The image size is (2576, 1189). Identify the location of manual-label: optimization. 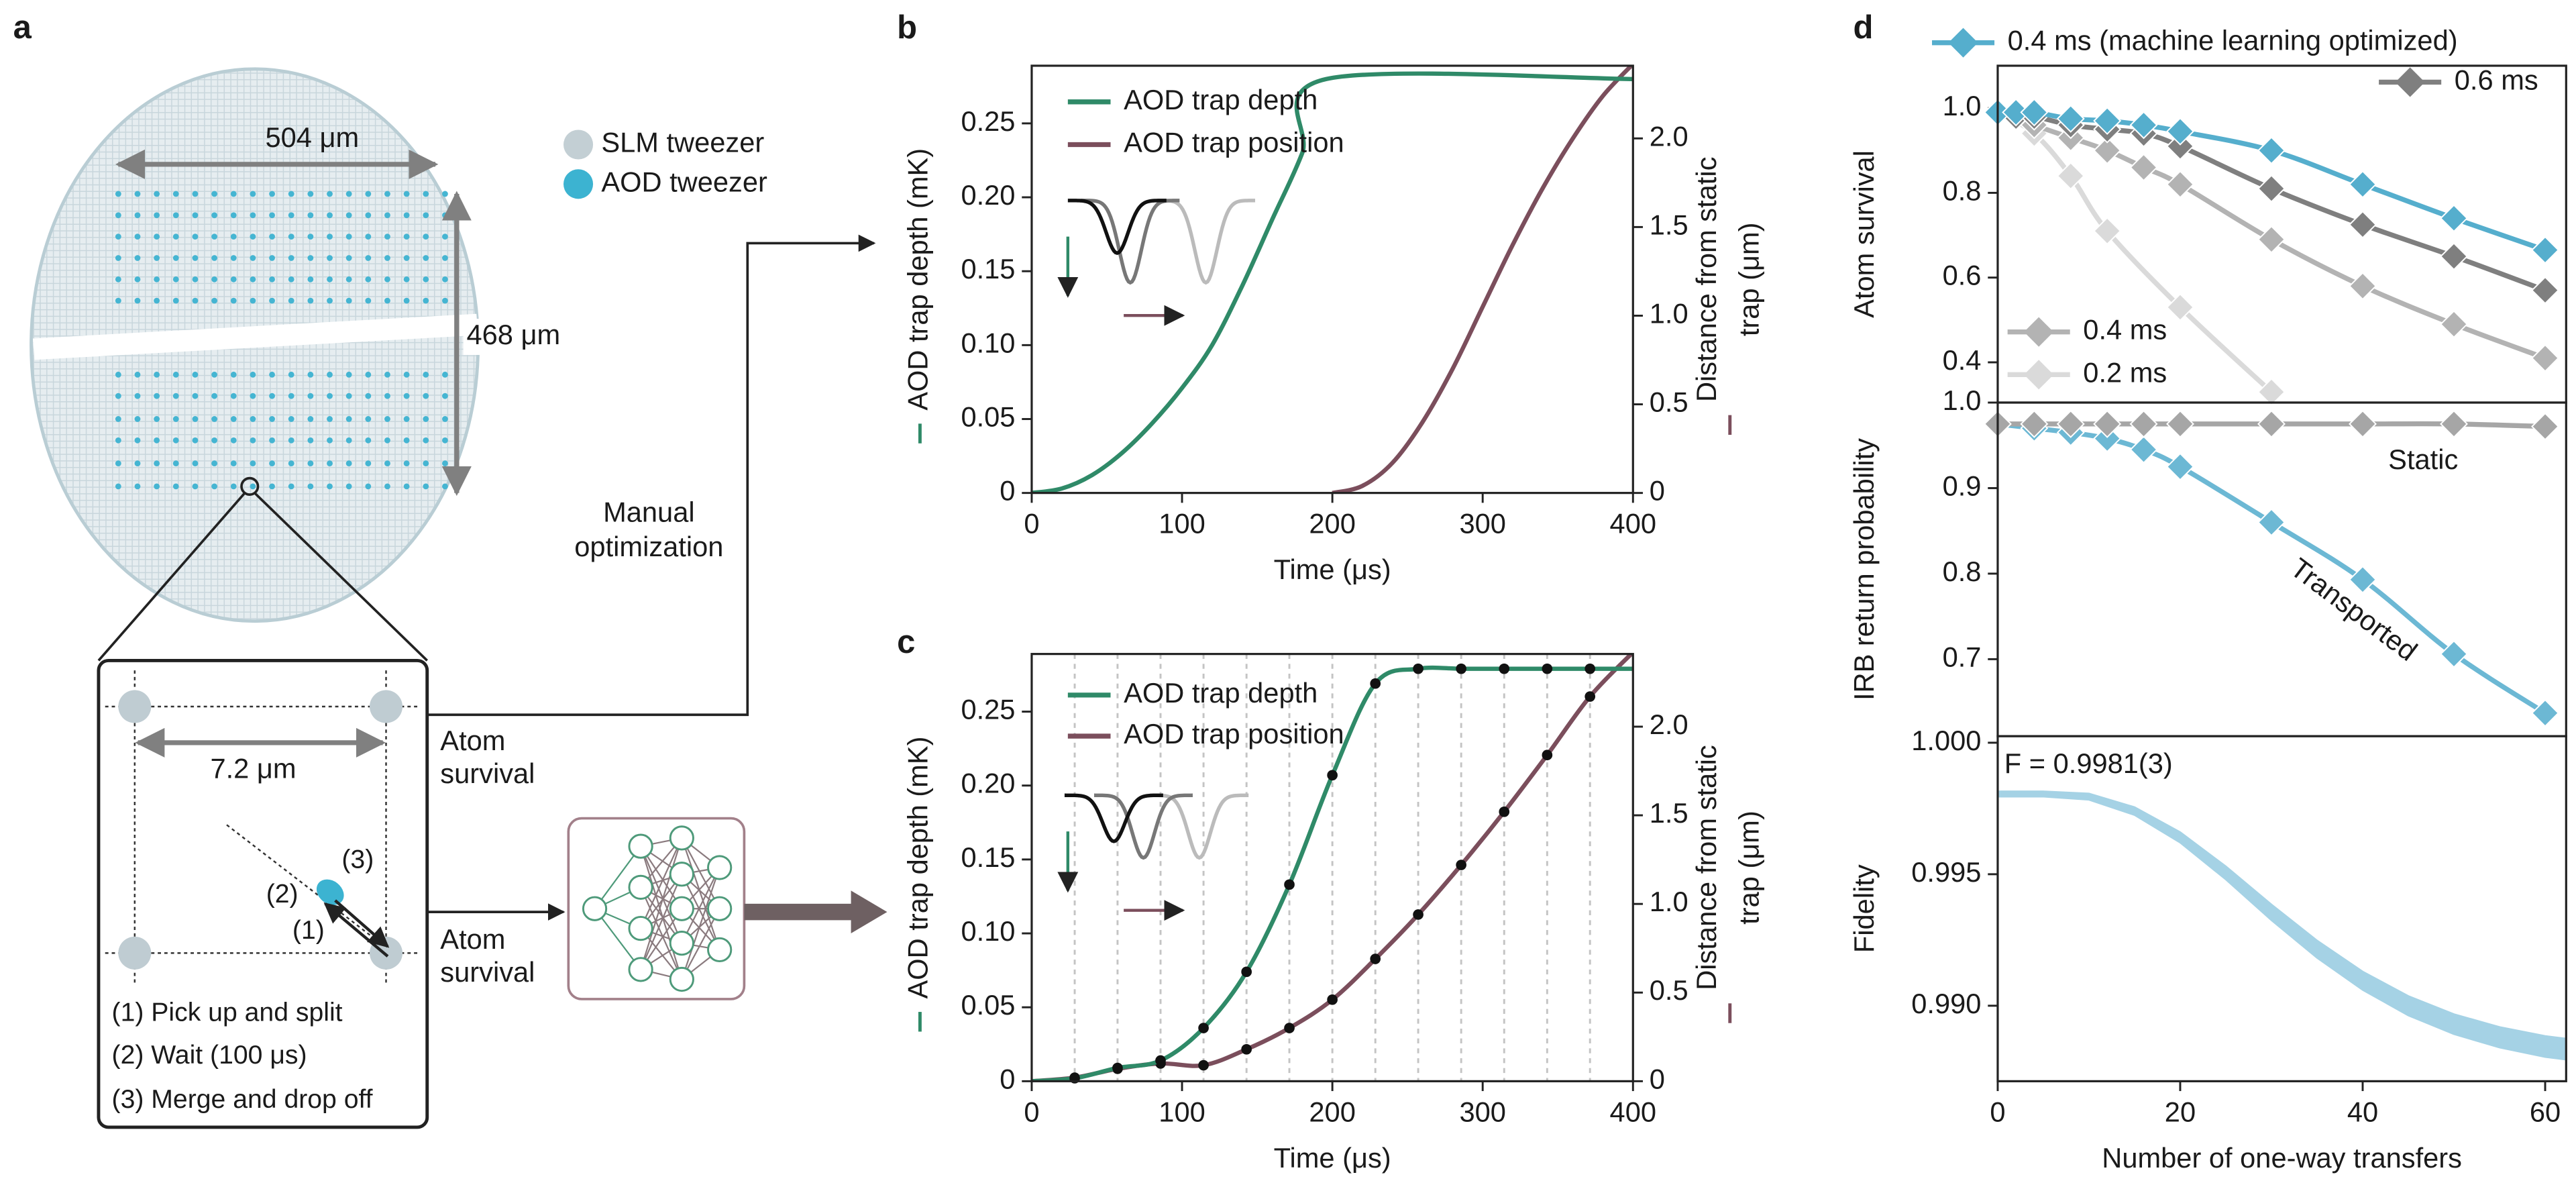
(648, 546).